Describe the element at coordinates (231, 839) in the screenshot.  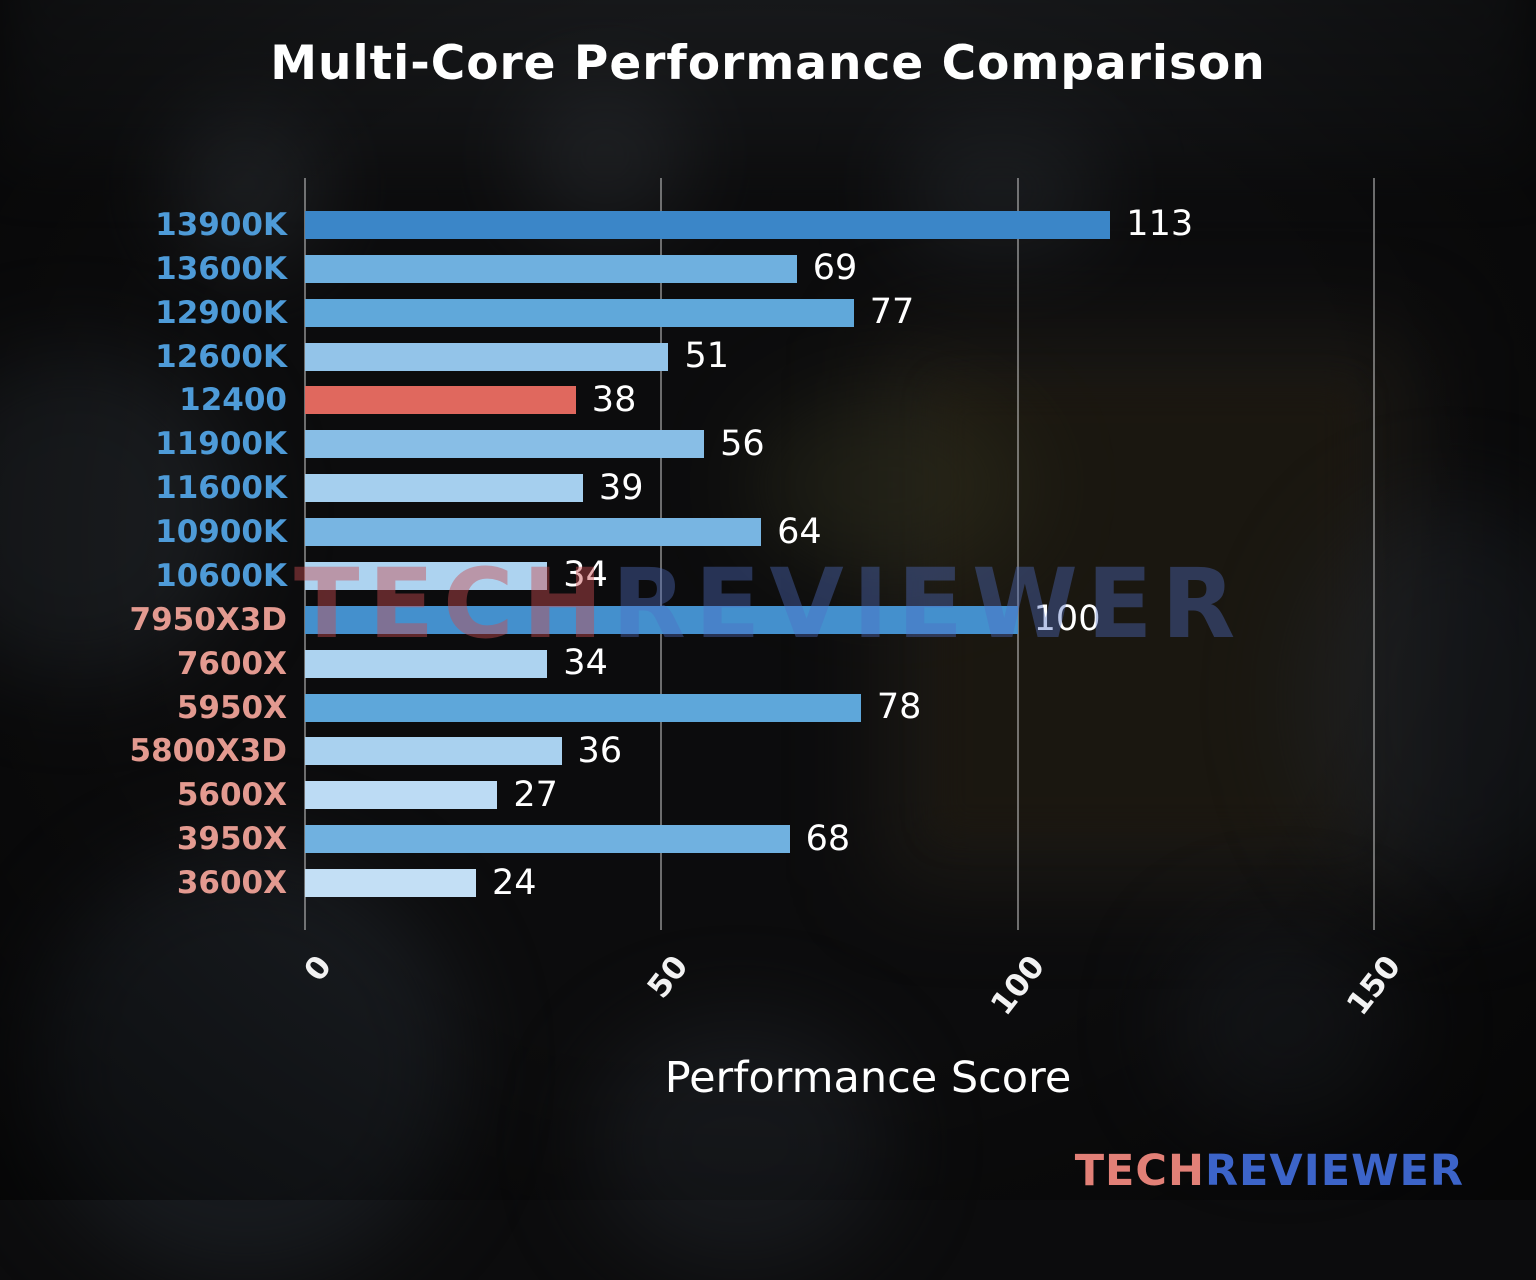
I see `category-label: 3950X` at that location.